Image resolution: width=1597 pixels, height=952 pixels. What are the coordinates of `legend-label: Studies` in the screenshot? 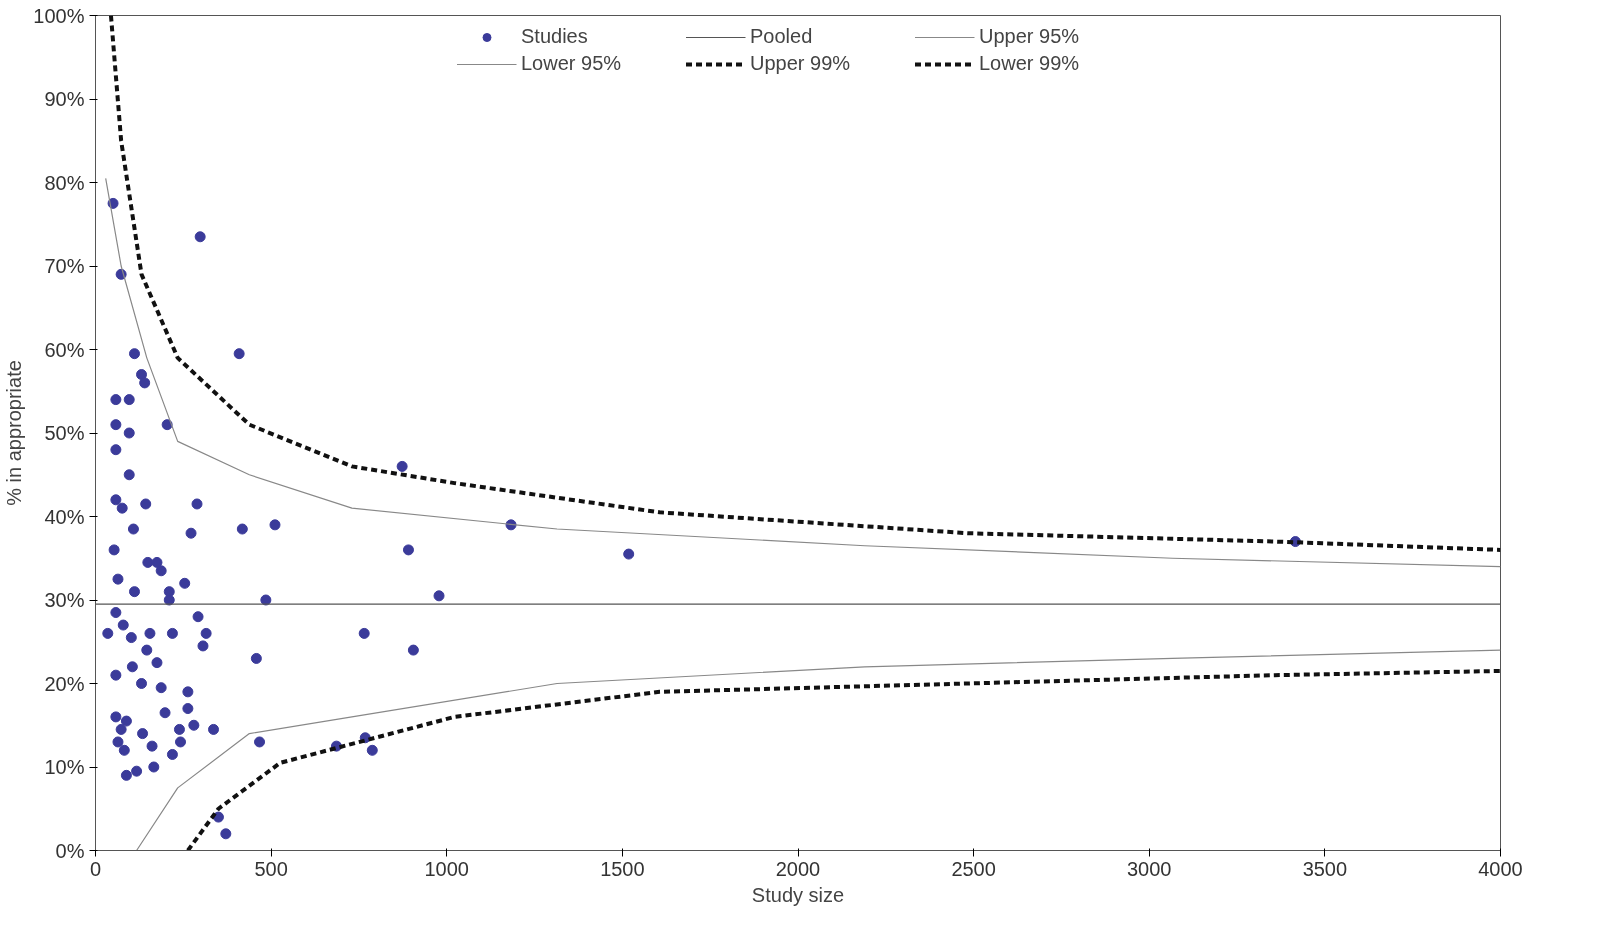 It's located at (555, 36).